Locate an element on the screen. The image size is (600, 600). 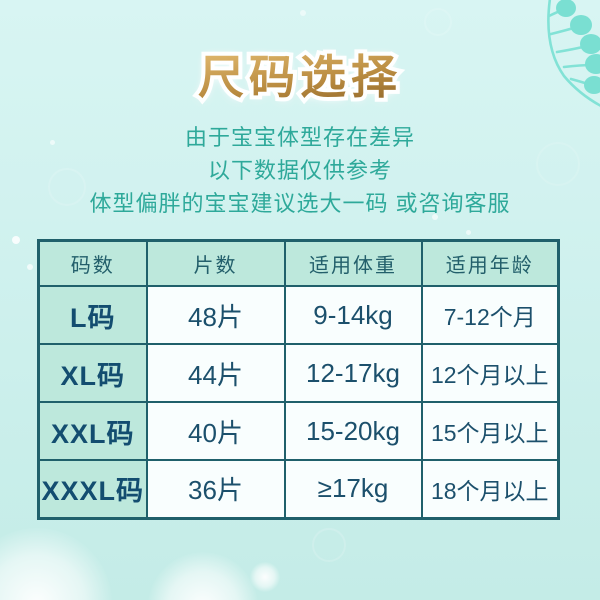
col-header-size: 码数 is located at coordinates (92, 263).